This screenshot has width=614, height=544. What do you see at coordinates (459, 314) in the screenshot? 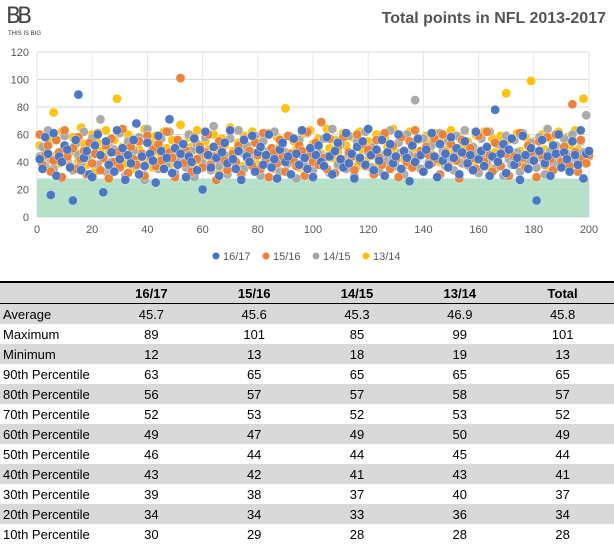
I see `stats-cell: 46.9` at bounding box center [459, 314].